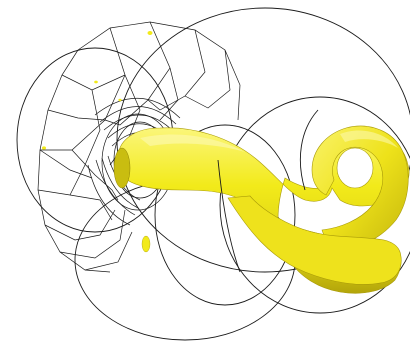 This screenshot has width=410, height=348. I want to click on tube-hook, so click(360, 189).